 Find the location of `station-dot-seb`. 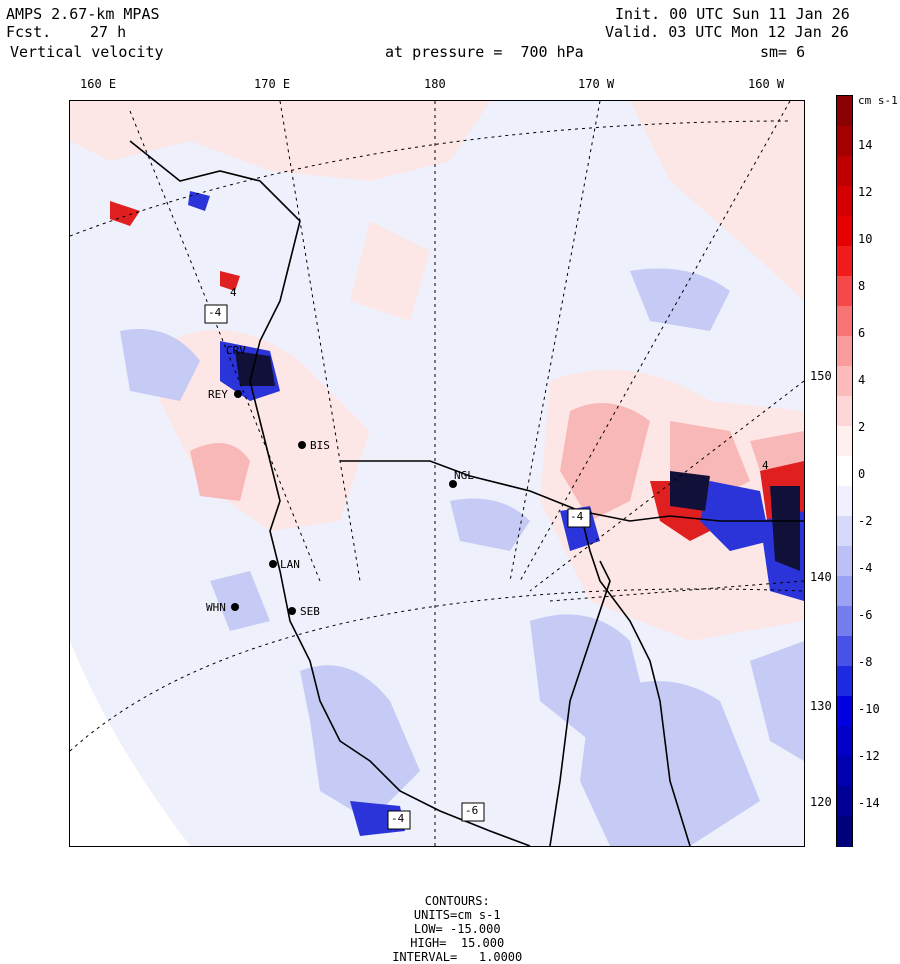

station-dot-seb is located at coordinates (292, 611).